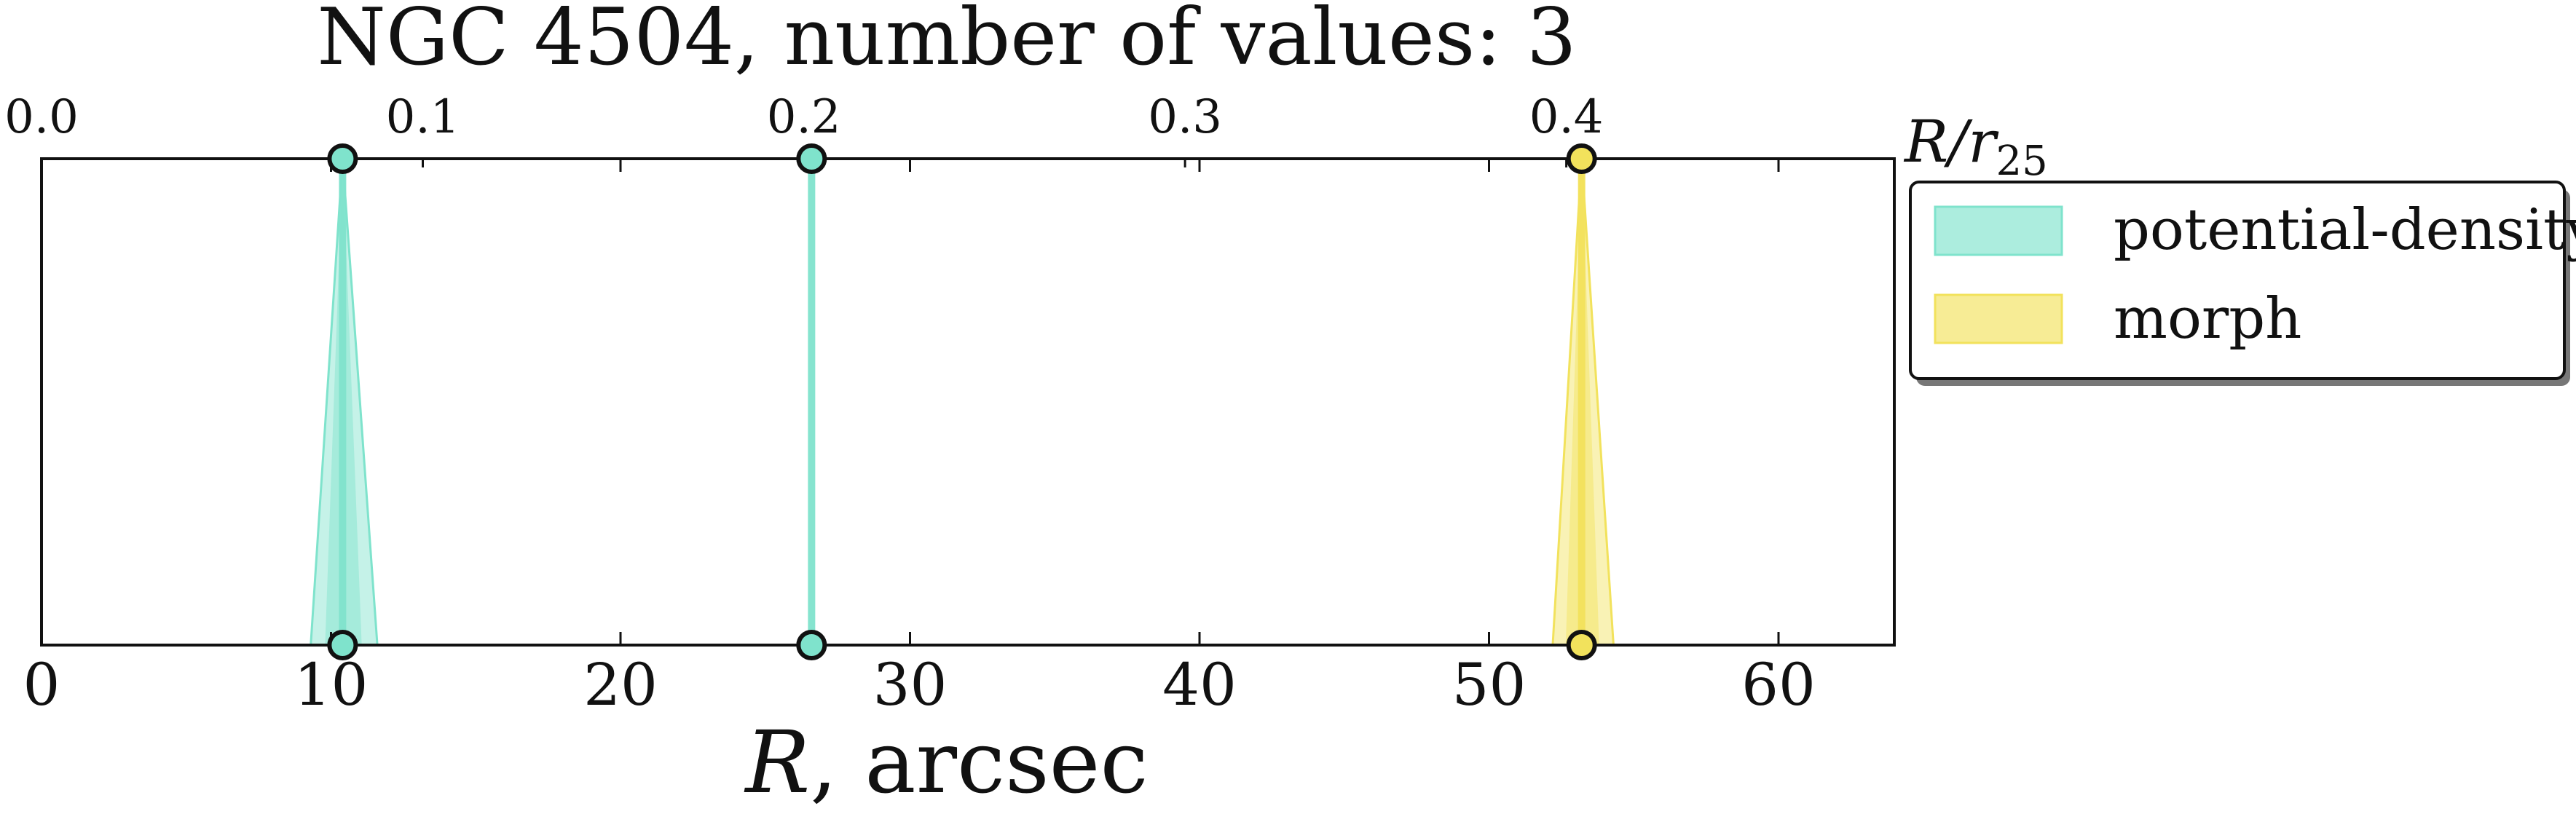 This screenshot has width=2576, height=830. What do you see at coordinates (2021, 161) in the screenshot?
I see `top-axis-label-subscript: 25` at bounding box center [2021, 161].